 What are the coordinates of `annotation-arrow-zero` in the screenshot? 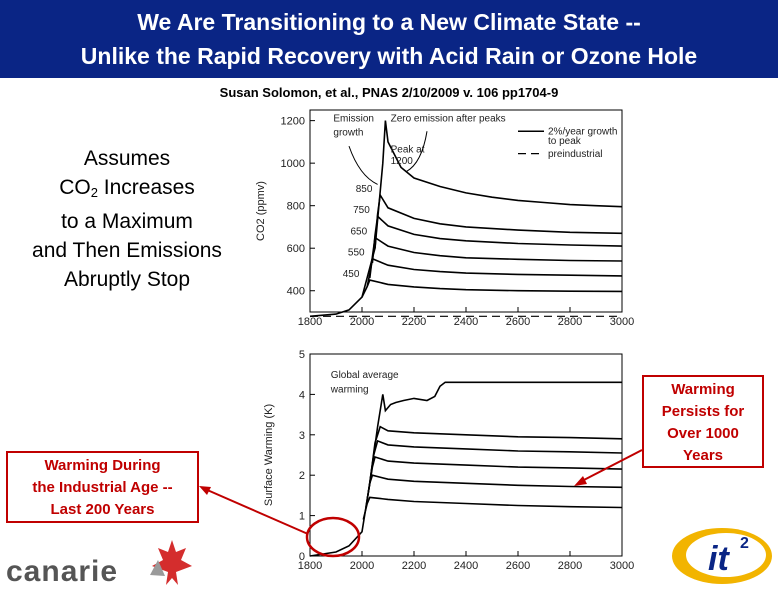 It's located at (416, 152).